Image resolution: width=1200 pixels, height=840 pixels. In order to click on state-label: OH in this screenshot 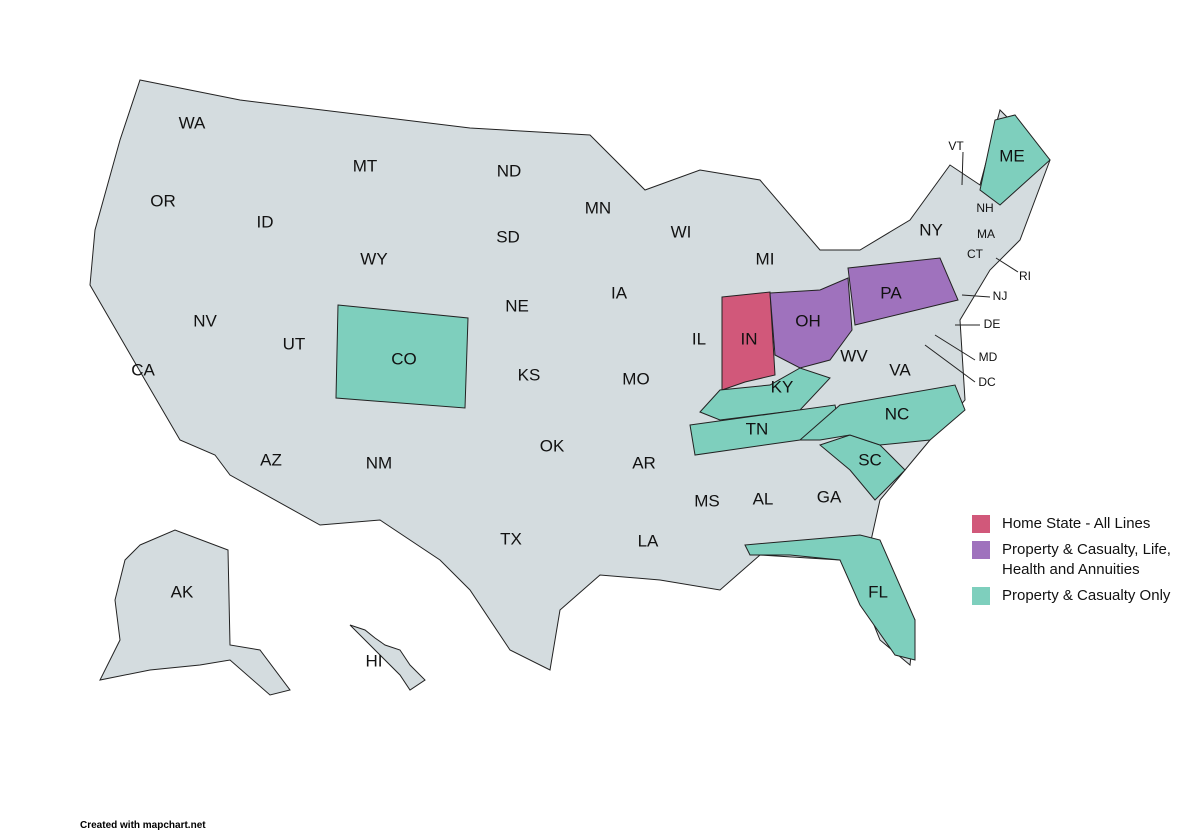, I will do `click(808, 320)`.